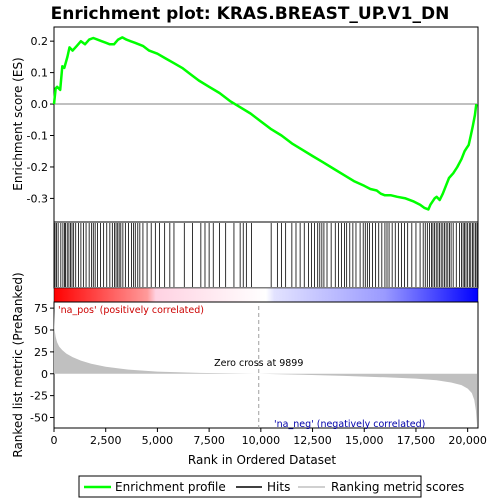 The image size is (500, 500). Describe the element at coordinates (467, 440) in the screenshot. I see `x-tick-label: 20,000` at that location.